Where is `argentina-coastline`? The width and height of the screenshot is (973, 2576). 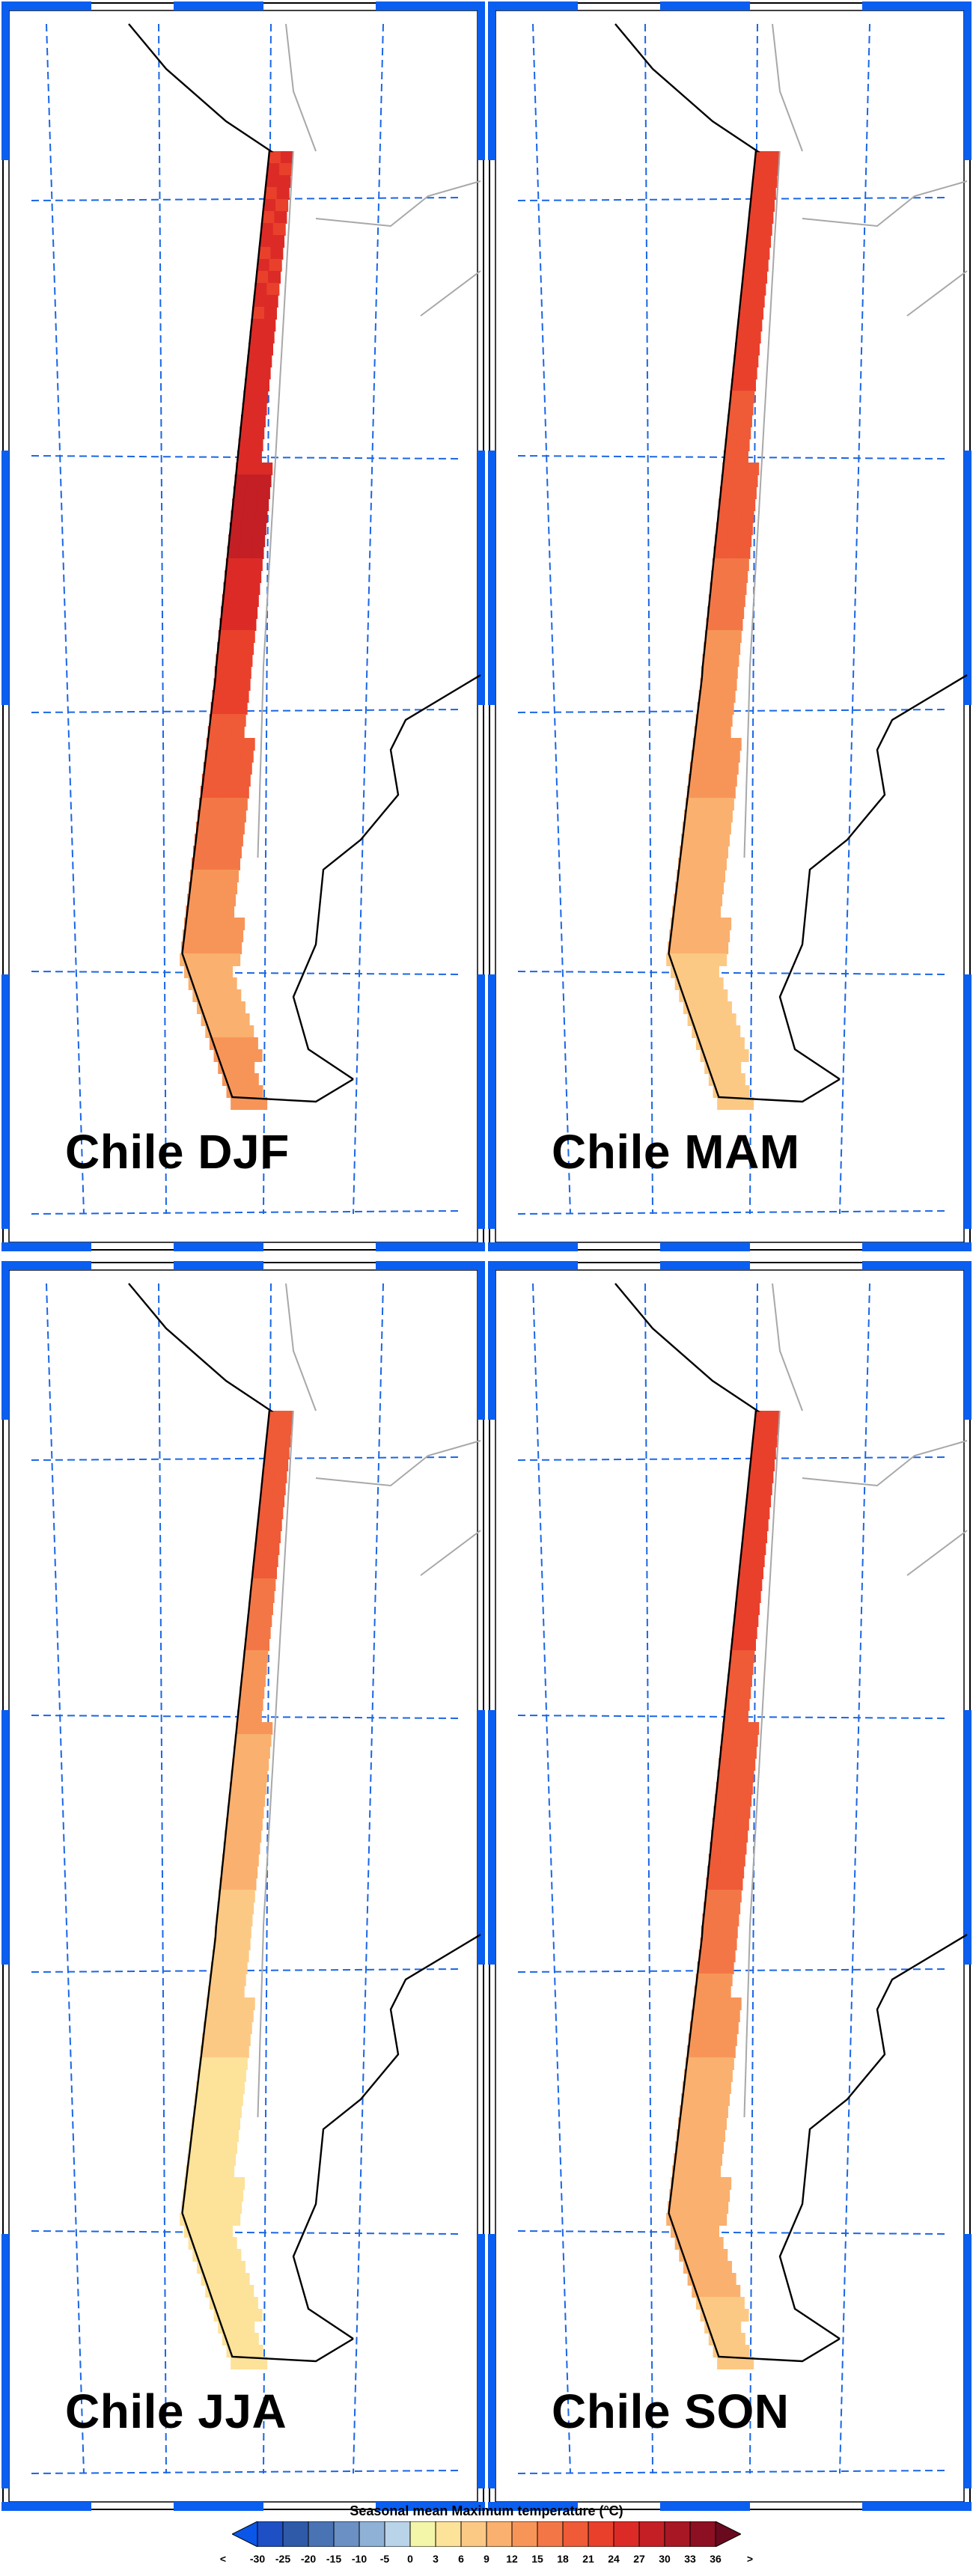
argentina-coastline is located at coordinates (386, 2136).